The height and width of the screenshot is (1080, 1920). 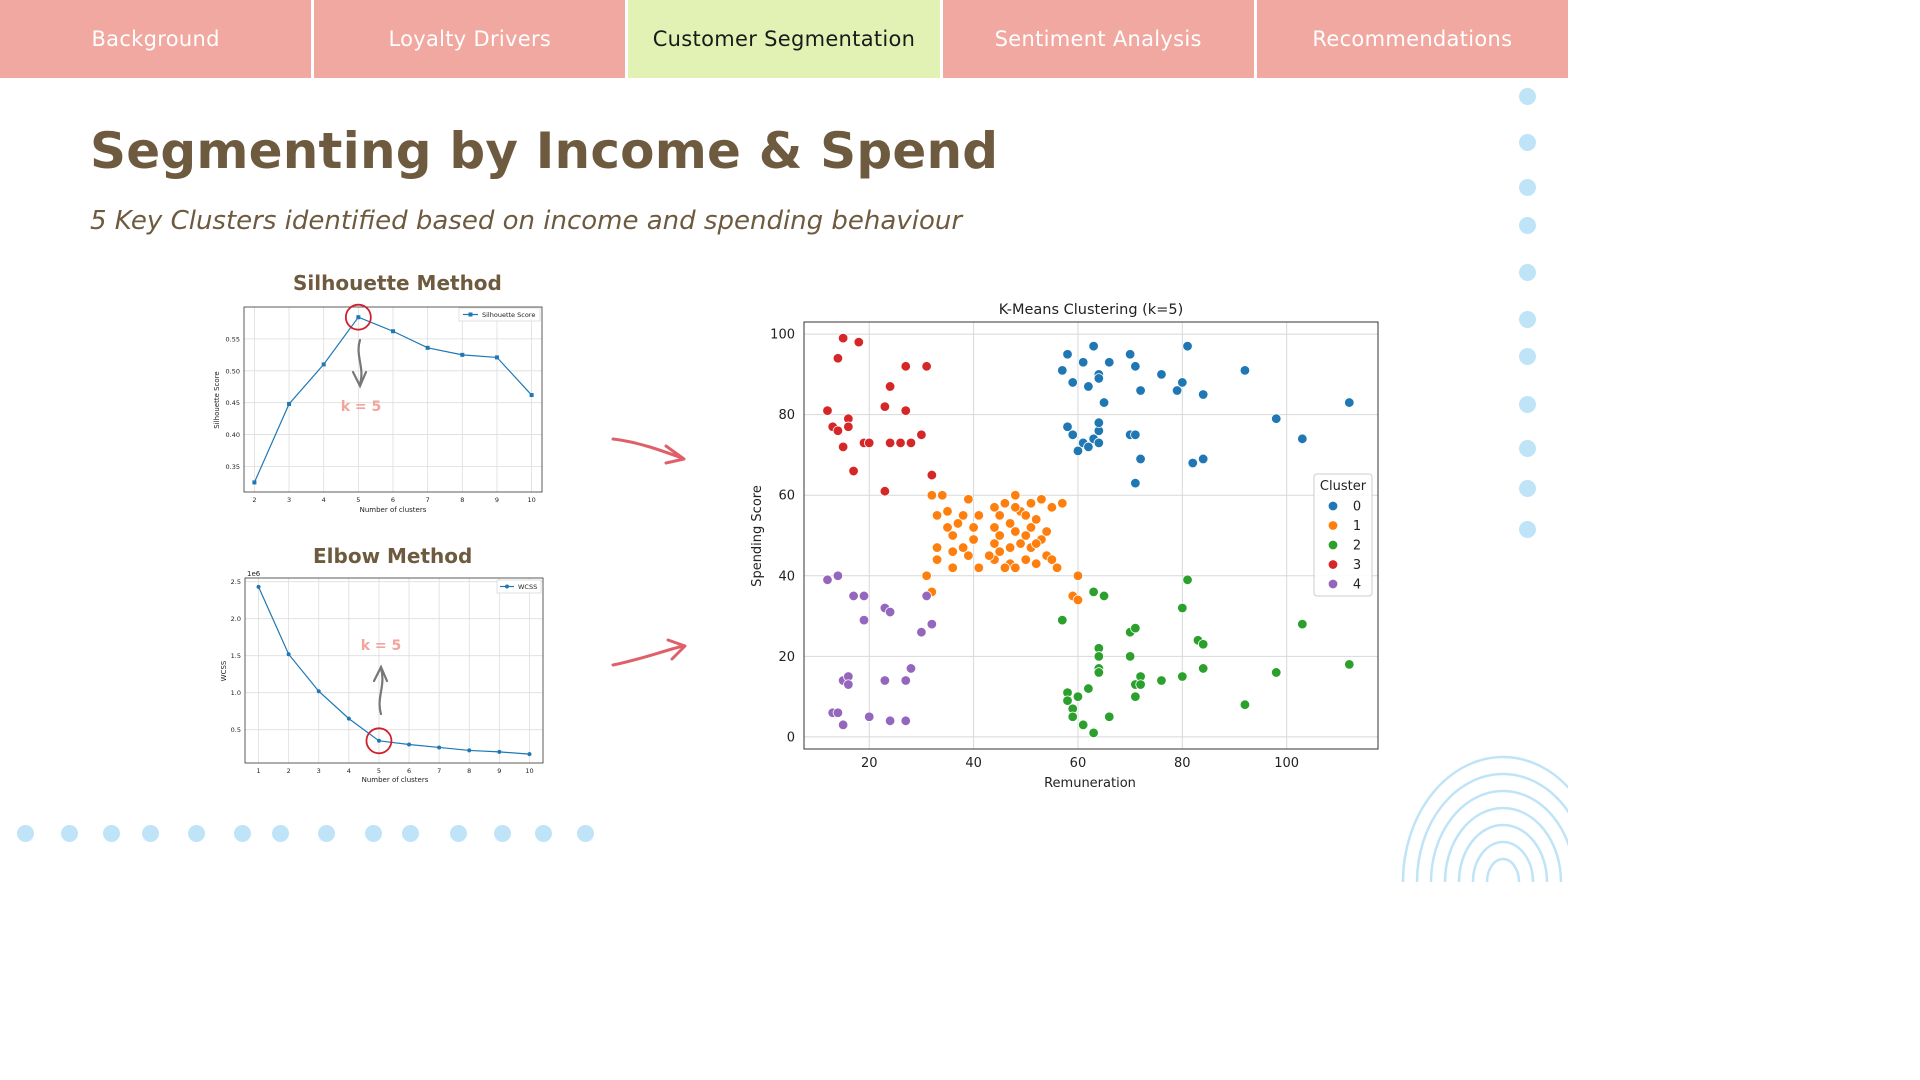 What do you see at coordinates (236, 582) in the screenshot?
I see `elb-y-tick-label: 2.5` at bounding box center [236, 582].